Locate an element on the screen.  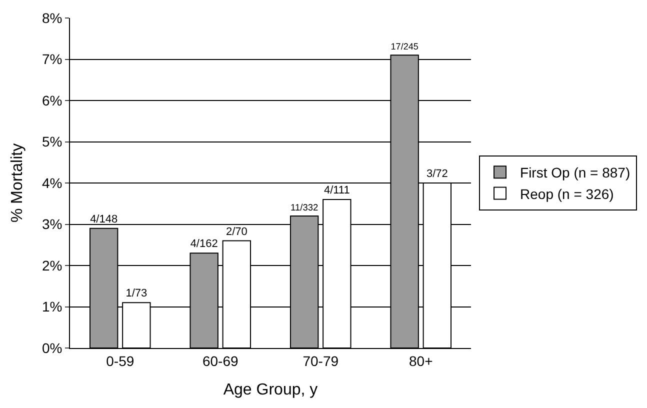
x-tick-label: 60-69 is located at coordinates (220, 360).